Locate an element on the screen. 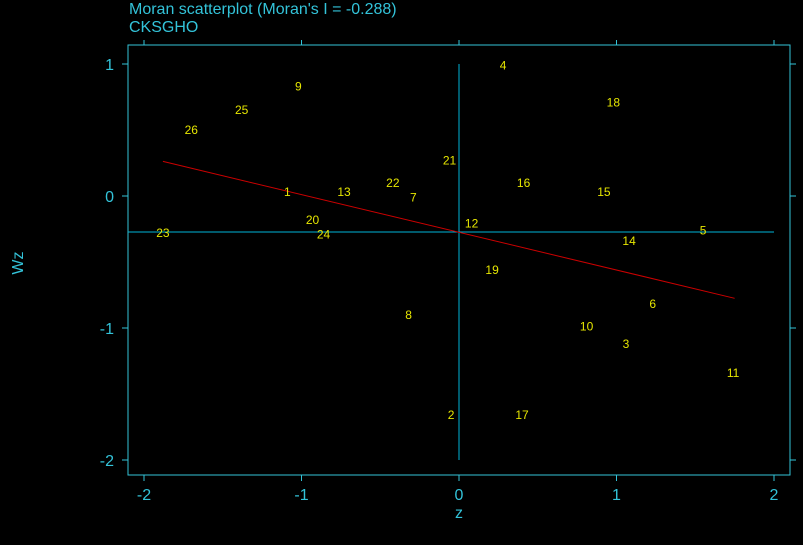 This screenshot has height=545, width=803. point-label-1: 1 is located at coordinates (287, 192).